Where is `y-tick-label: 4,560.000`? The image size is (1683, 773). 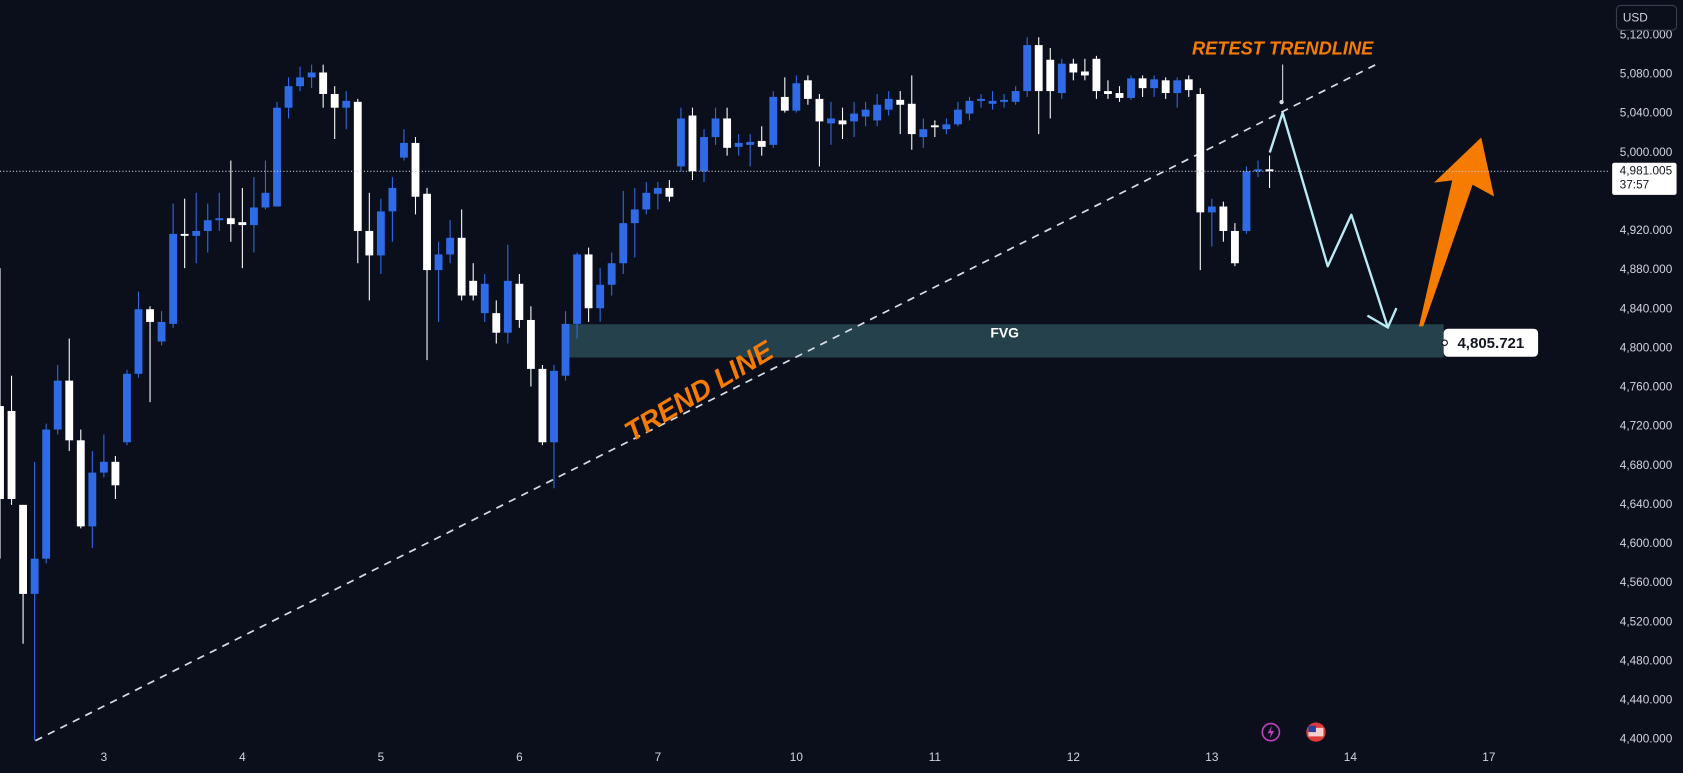 y-tick-label: 4,560.000 is located at coordinates (1646, 582).